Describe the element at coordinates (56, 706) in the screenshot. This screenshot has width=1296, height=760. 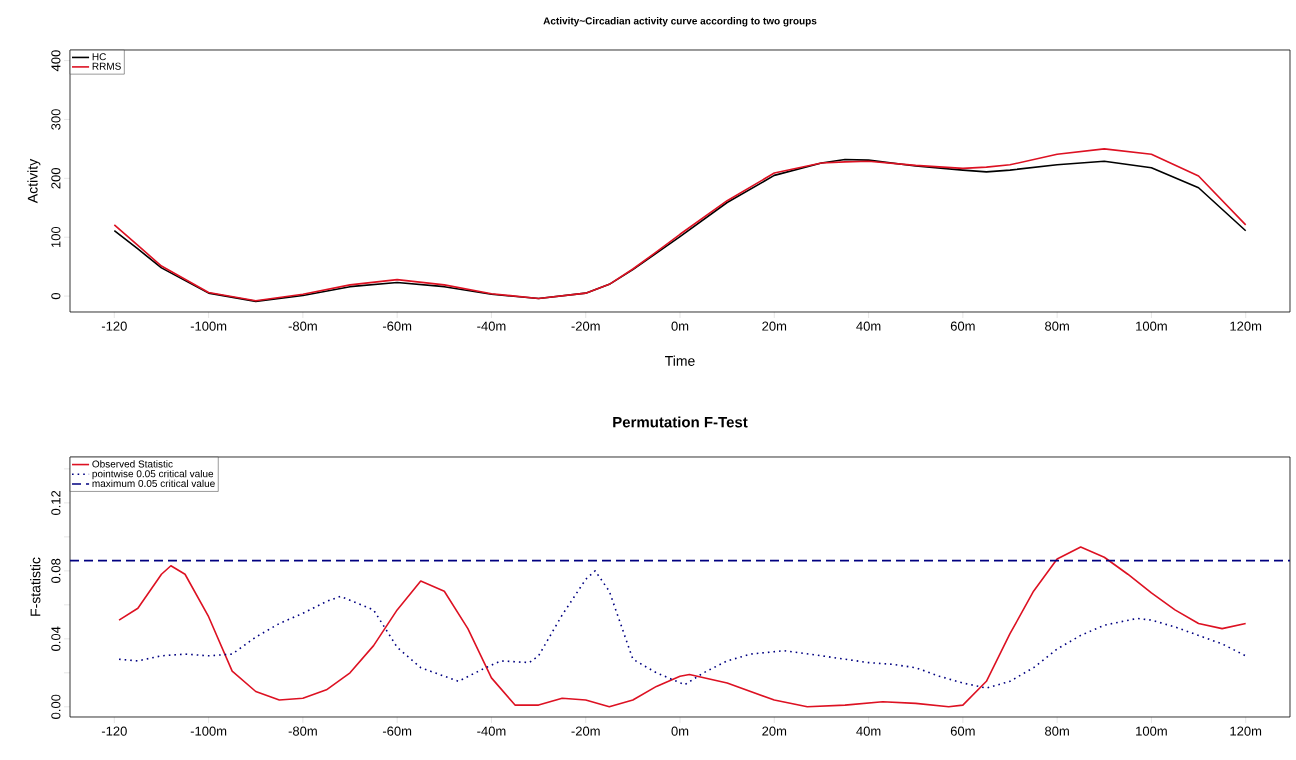
I see `y-tick-label: 0.00` at that location.